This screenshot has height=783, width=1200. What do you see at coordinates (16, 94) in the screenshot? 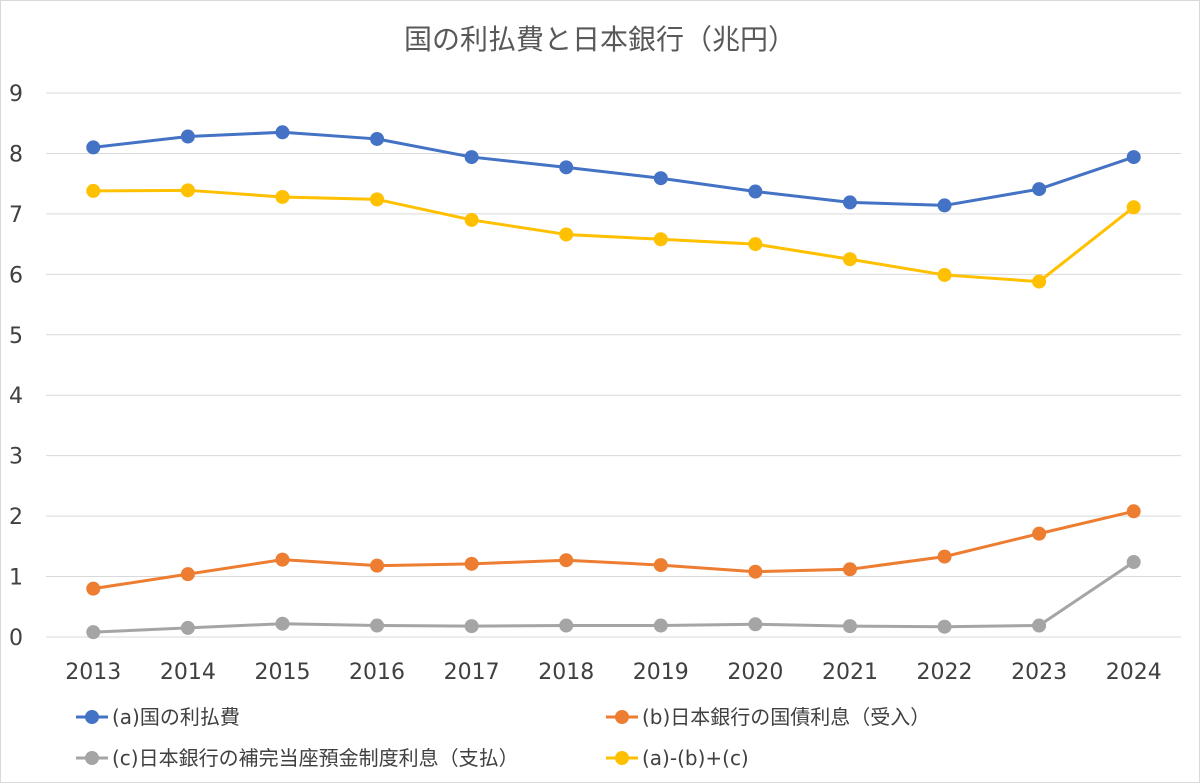
I see `y-tick-label: 9` at bounding box center [16, 94].